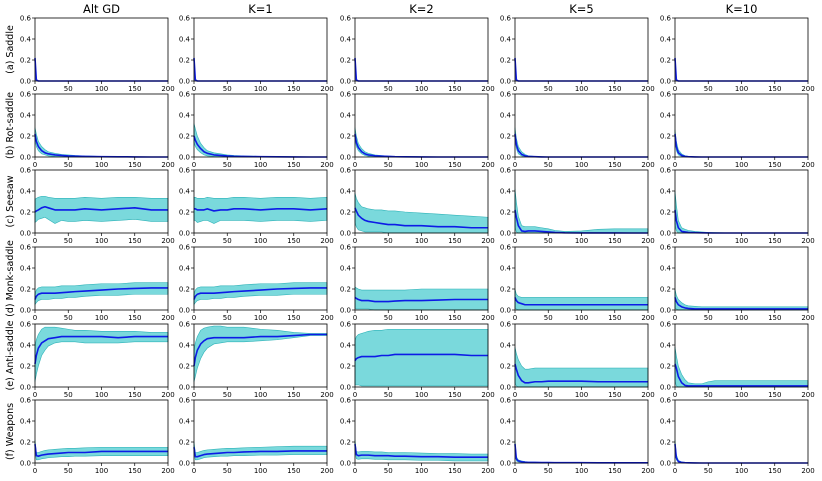 Image resolution: width=822 pixels, height=481 pixels. I want to click on panel-b-rot-saddle-k-1: 0.0 0.2 0.4 0.6 0 50 100 150 200, so click(256, 130).